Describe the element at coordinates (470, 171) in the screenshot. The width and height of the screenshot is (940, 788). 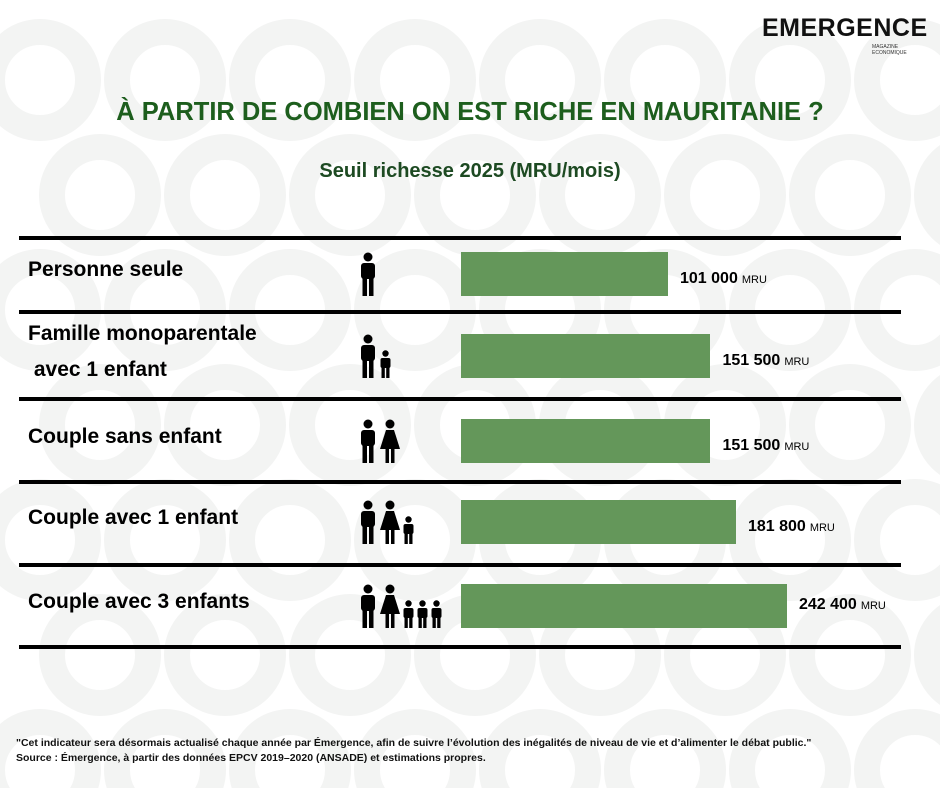
I see `chart-subtitle: Seuil richesse 2025 (MRU/mois)` at that location.